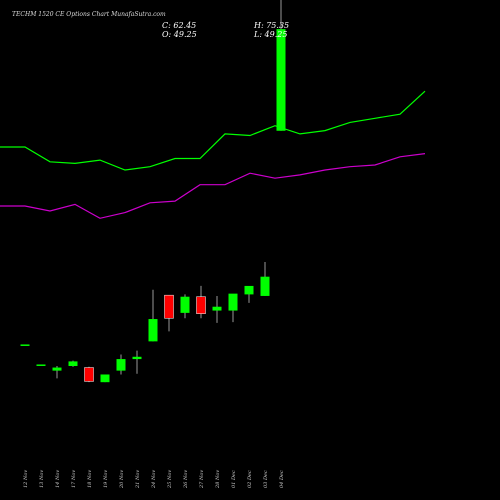 Image resolution: width=500 pixels, height=500 pixels. I want to click on x-tick-label: 04 Dec, so click(282, 479).